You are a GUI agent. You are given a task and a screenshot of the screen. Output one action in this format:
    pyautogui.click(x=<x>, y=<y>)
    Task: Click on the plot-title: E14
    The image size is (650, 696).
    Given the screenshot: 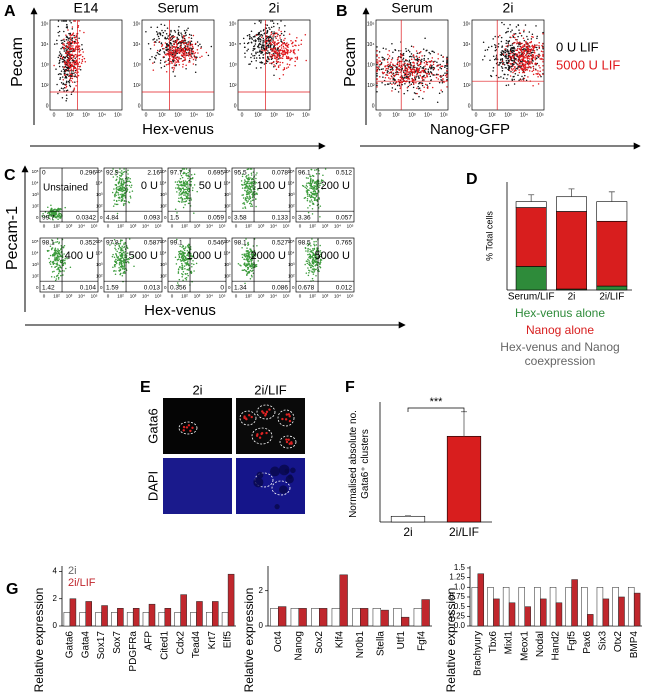 What is the action you would take?
    pyautogui.click(x=86, y=8)
    